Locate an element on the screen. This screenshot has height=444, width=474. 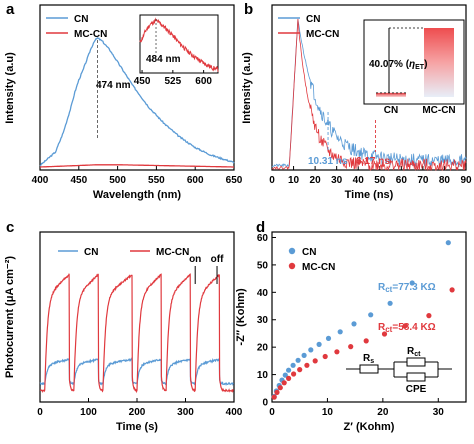
panel-d-legend: CN MC-CN is located at coordinates (311, 260).